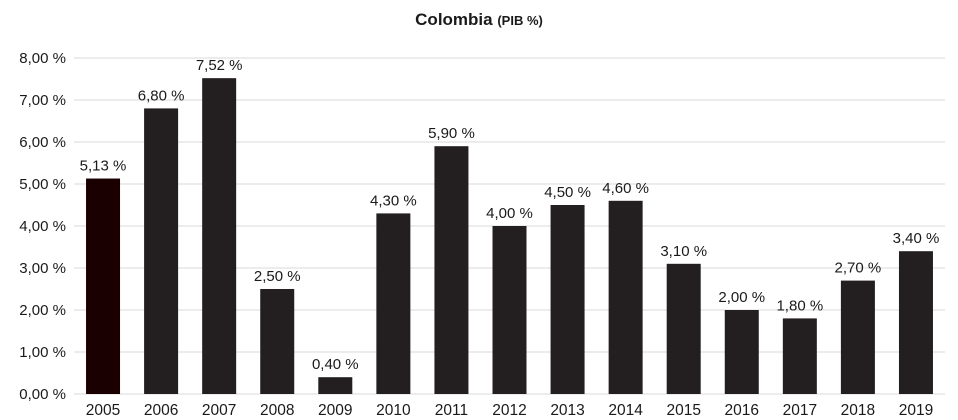 The image size is (958, 420). What do you see at coordinates (103, 410) in the screenshot?
I see `x-tick-label-2005: 2005` at bounding box center [103, 410].